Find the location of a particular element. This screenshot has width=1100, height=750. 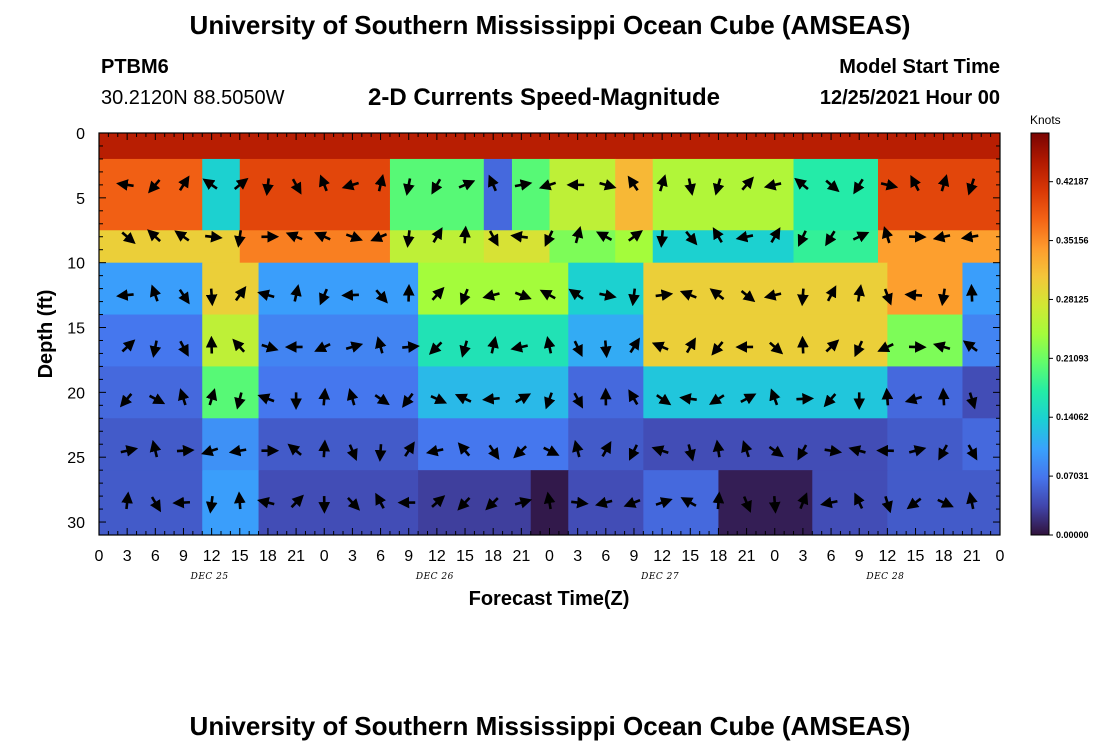

x-tick-label: 18 is located at coordinates (719, 556).